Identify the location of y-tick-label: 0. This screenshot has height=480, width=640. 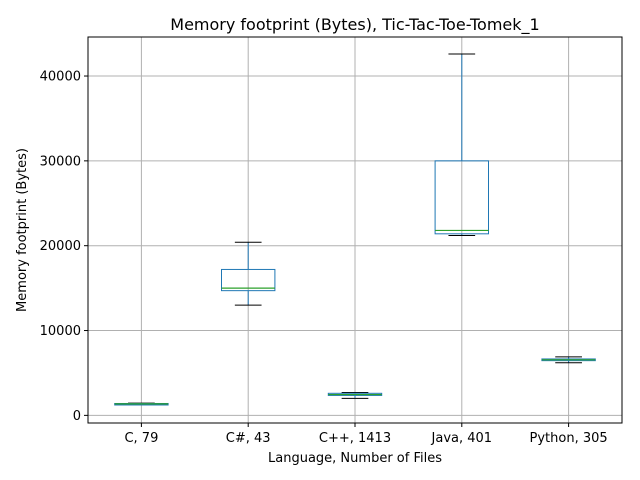
(77, 416).